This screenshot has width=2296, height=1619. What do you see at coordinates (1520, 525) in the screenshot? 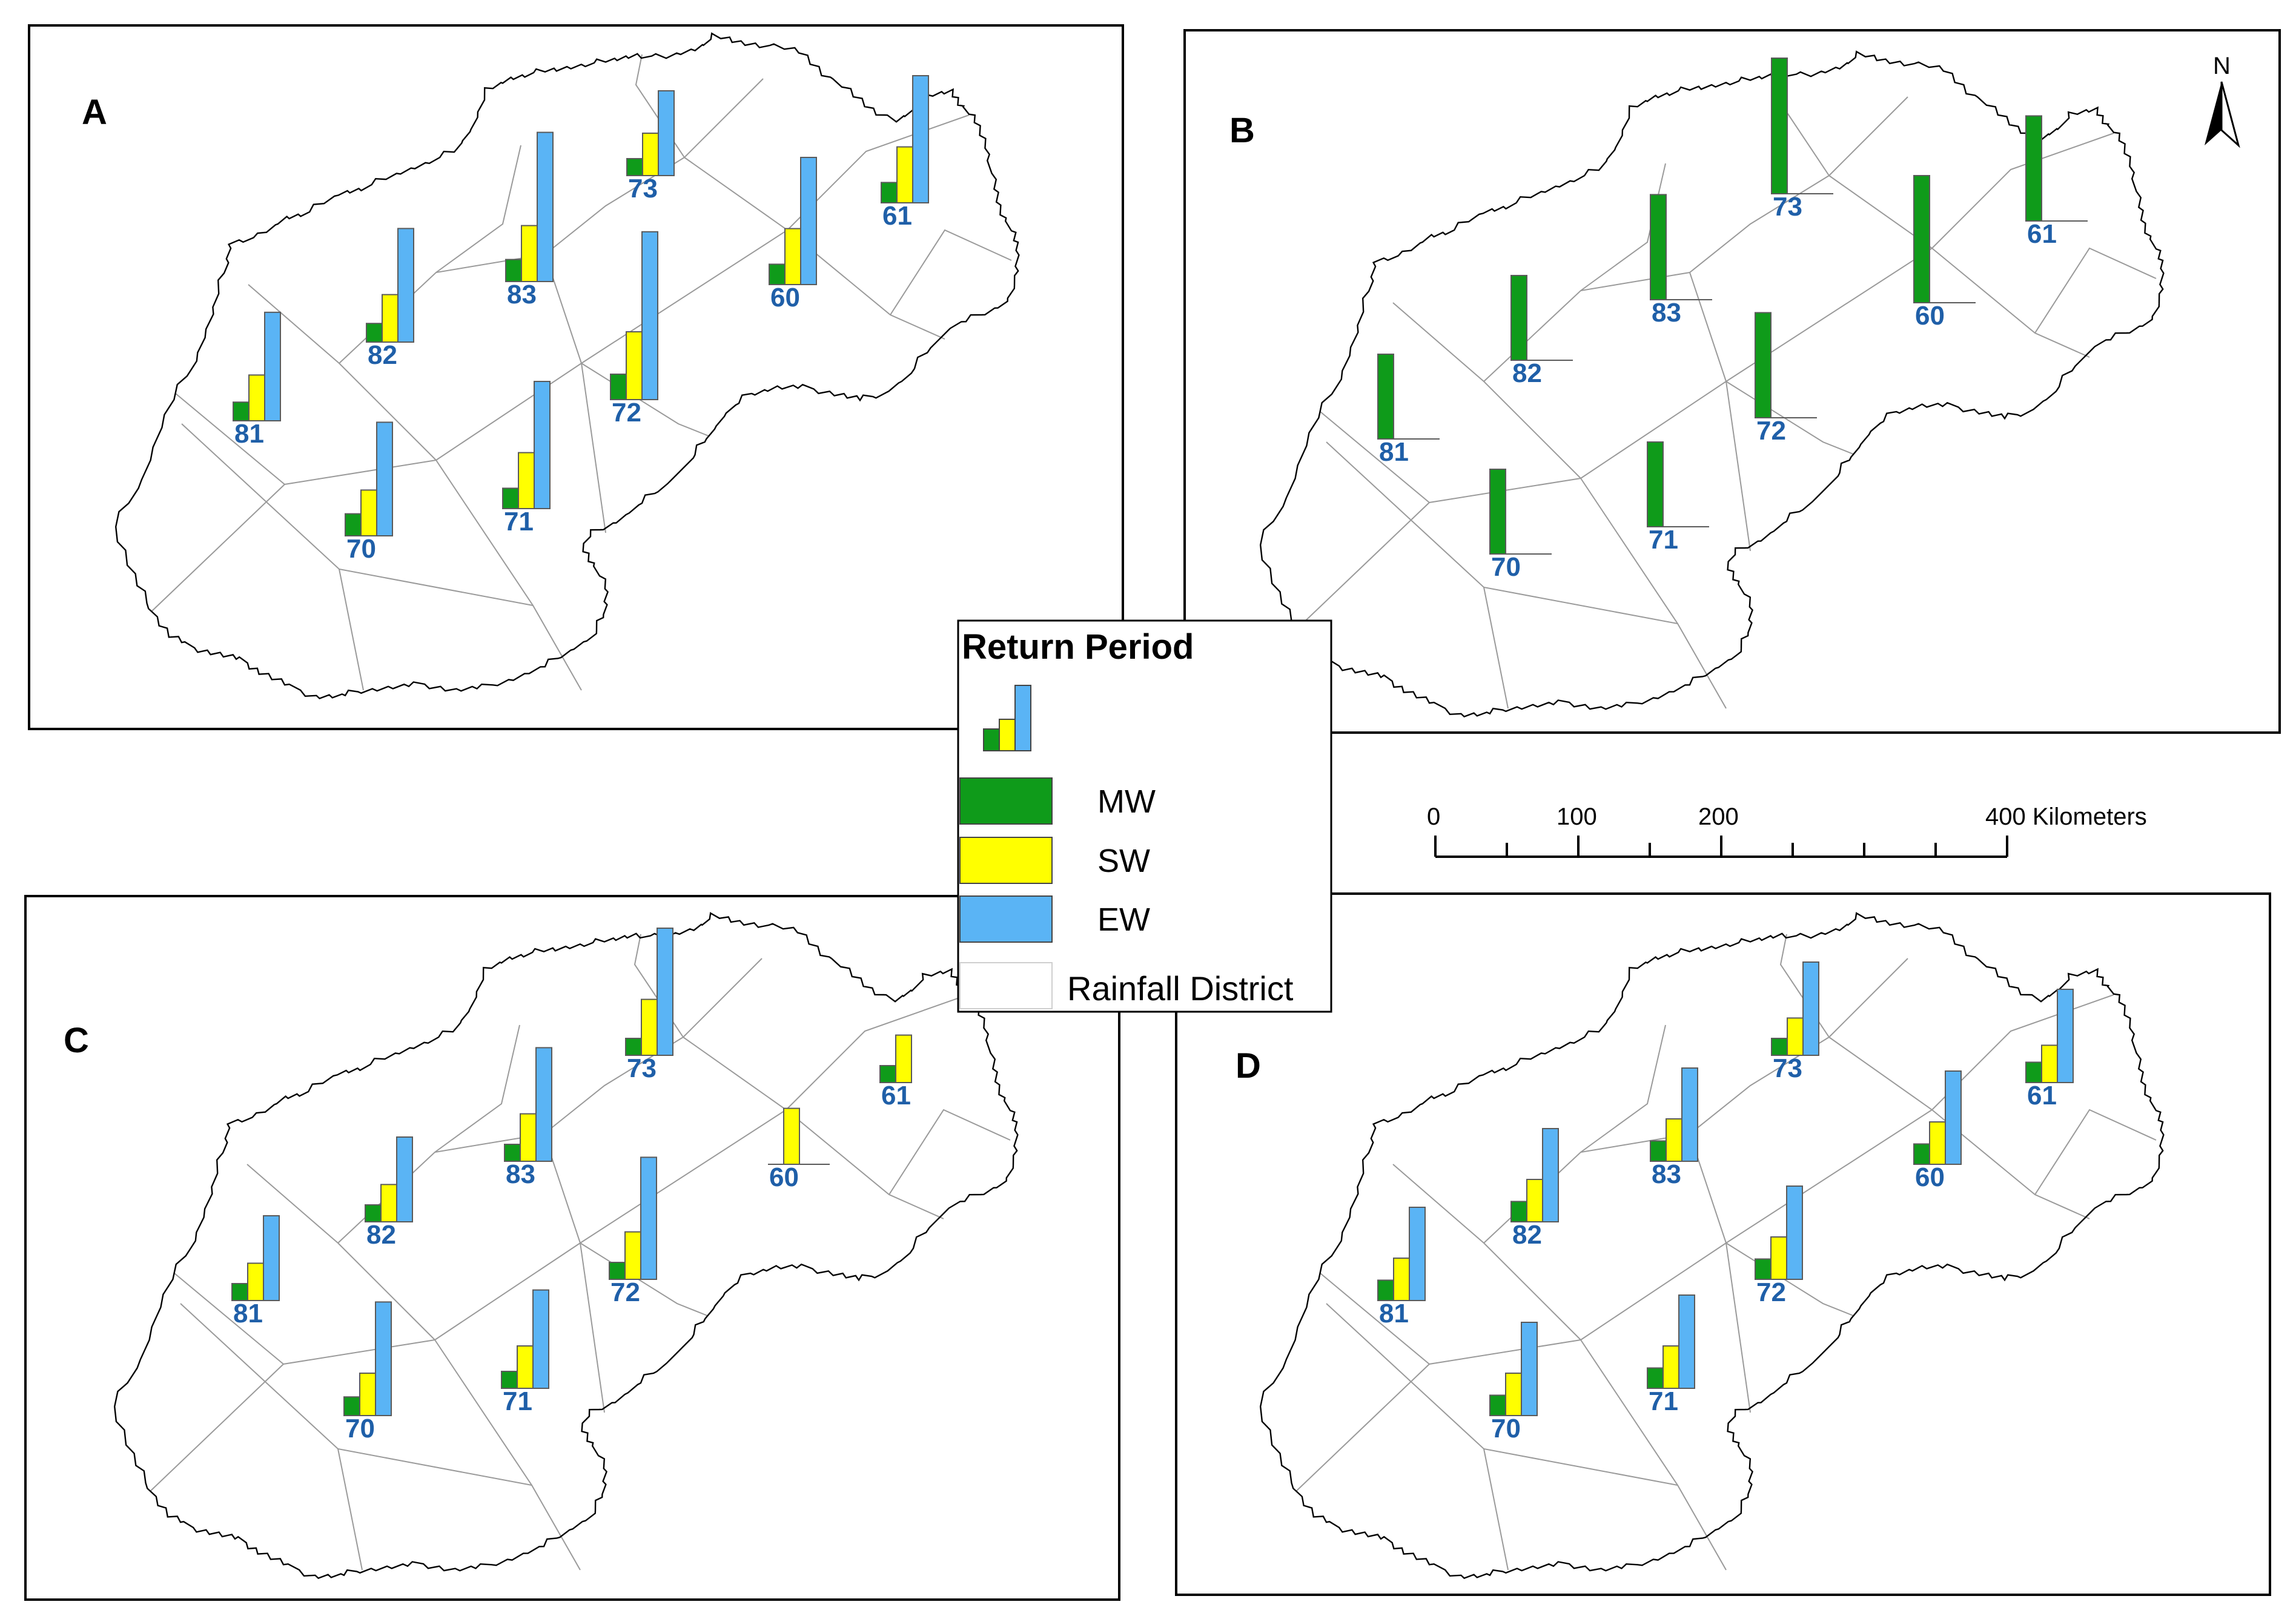
I see `station-70: 70` at bounding box center [1520, 525].